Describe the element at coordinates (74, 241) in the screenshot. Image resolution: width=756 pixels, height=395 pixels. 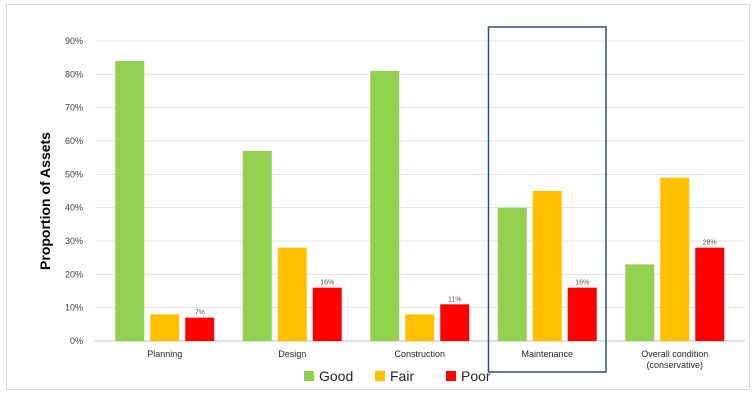
I see `y-tick-label: 30%` at that location.